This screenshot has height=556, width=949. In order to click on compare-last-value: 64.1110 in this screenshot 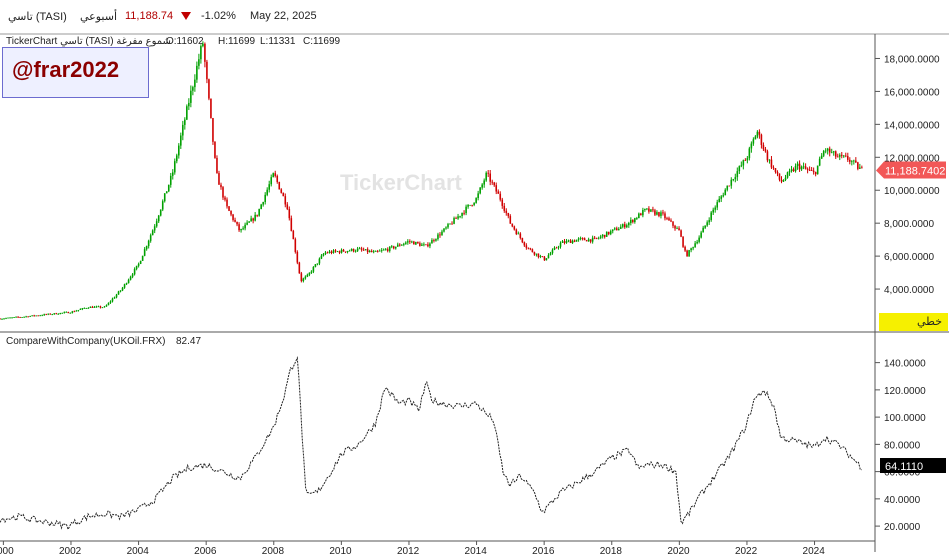, I will do `click(904, 467)`.